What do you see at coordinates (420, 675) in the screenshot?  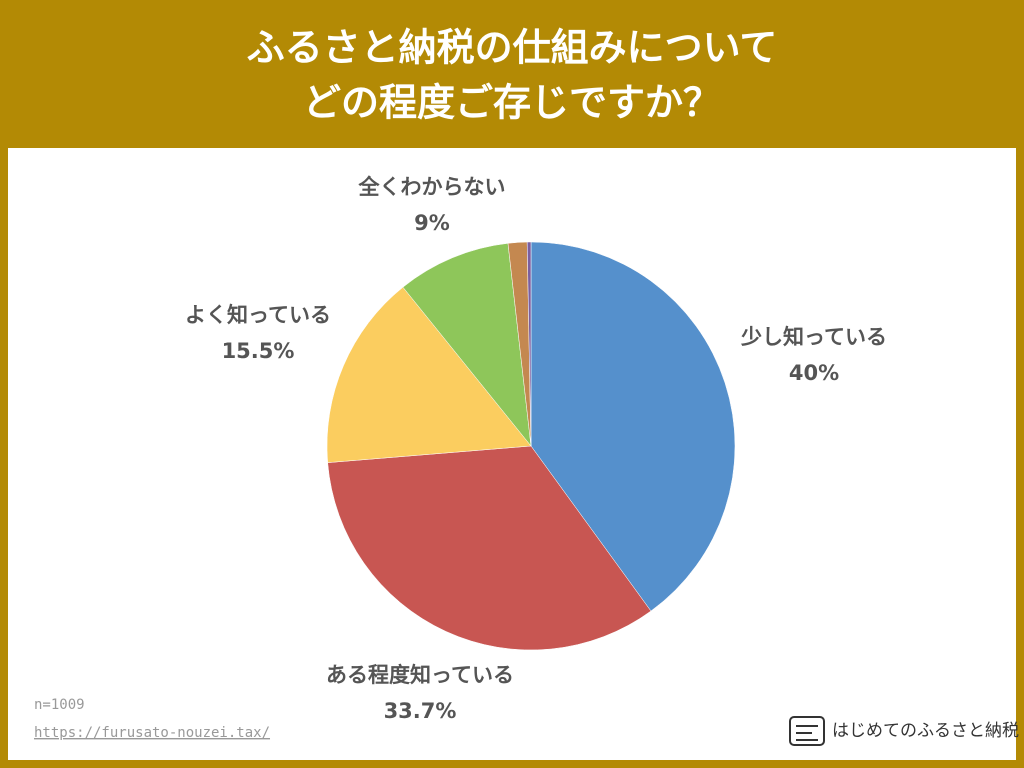 I see `slice-label: ある程度知っている` at bounding box center [420, 675].